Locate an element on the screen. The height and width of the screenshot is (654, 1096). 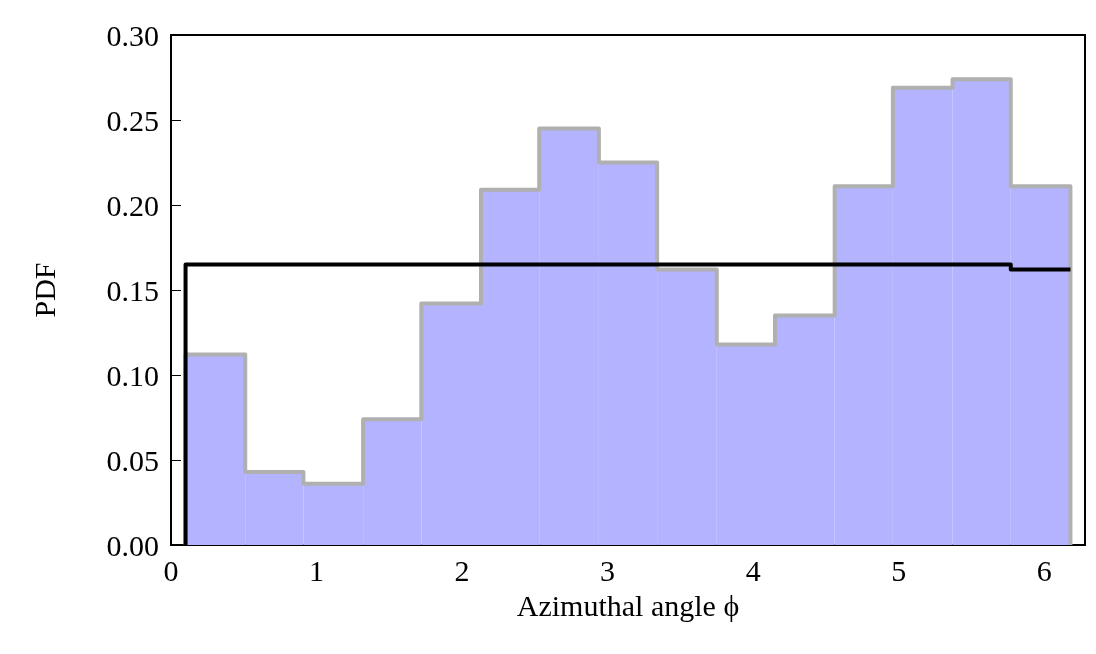
x-tick-label: 1 is located at coordinates (317, 570).